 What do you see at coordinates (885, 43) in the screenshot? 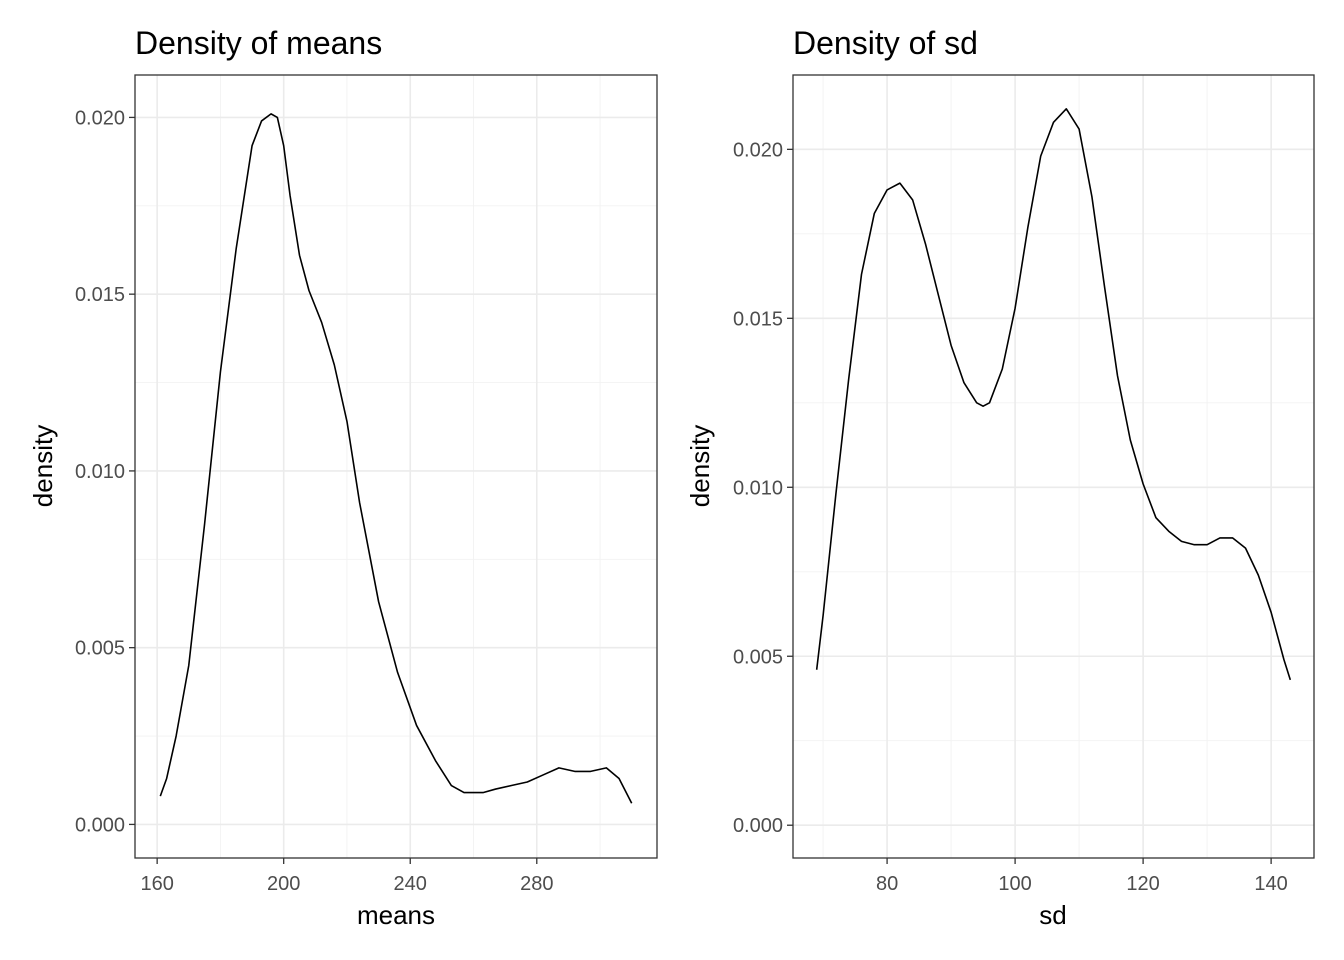
I see `chart-title: Density of sd` at bounding box center [885, 43].